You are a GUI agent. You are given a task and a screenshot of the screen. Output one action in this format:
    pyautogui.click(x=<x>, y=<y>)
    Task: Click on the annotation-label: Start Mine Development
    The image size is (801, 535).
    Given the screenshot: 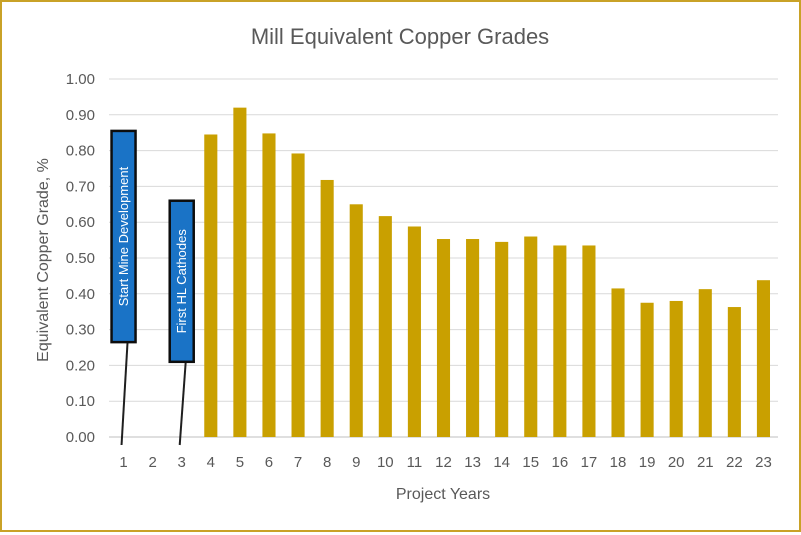 What is the action you would take?
    pyautogui.click(x=123, y=236)
    